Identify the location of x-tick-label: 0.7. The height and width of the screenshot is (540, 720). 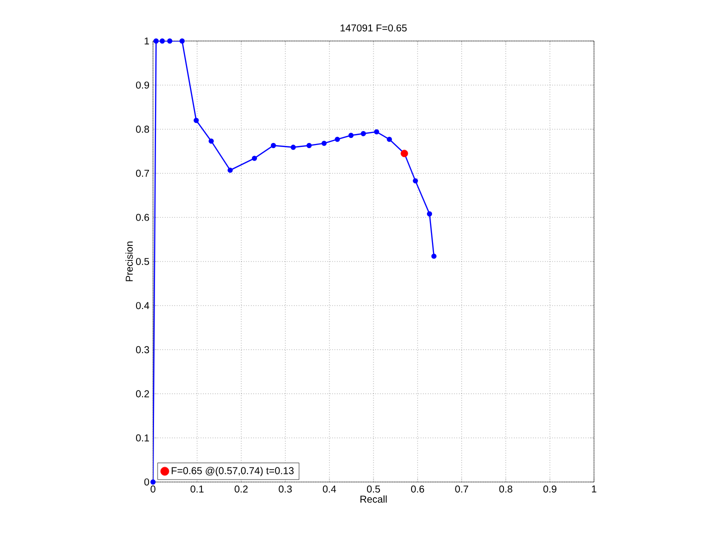
(461, 489).